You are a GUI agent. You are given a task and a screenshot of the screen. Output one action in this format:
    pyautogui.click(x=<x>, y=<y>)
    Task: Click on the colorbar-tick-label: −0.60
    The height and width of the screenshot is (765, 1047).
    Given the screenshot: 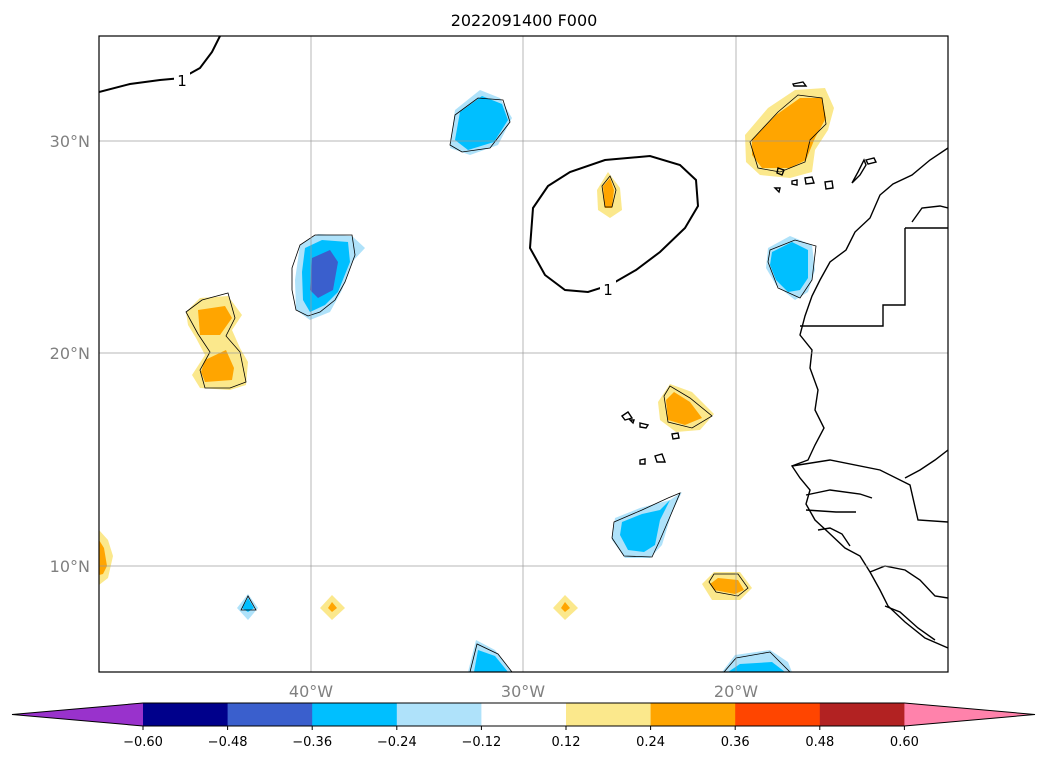 What is the action you would take?
    pyautogui.click(x=143, y=742)
    